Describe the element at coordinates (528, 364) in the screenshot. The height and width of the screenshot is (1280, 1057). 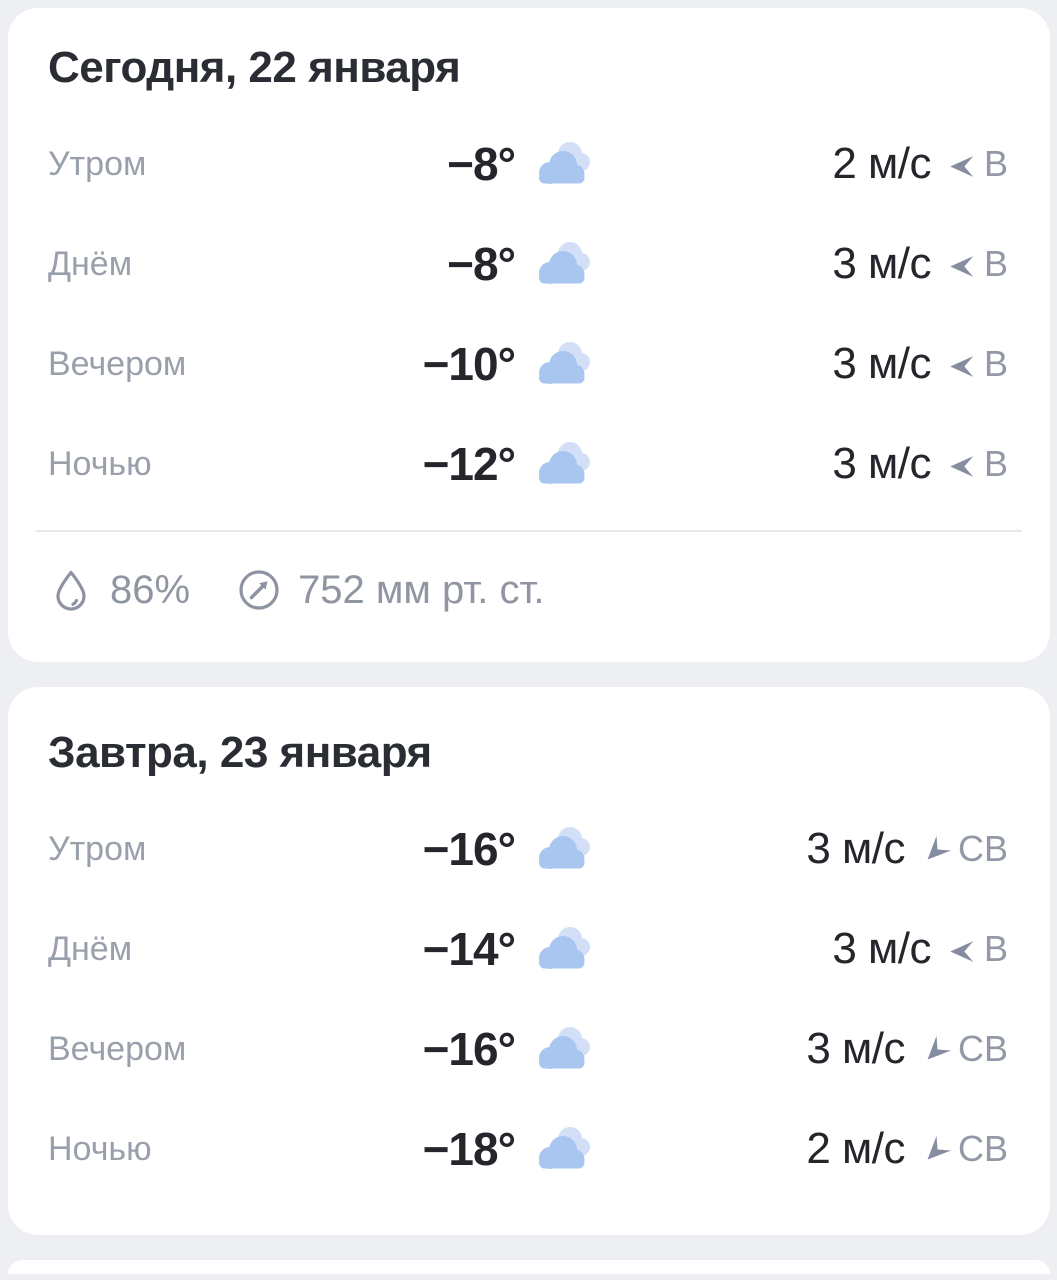
I see `forecast-row-evening: Вечером −10° 3 м/с В` at that location.